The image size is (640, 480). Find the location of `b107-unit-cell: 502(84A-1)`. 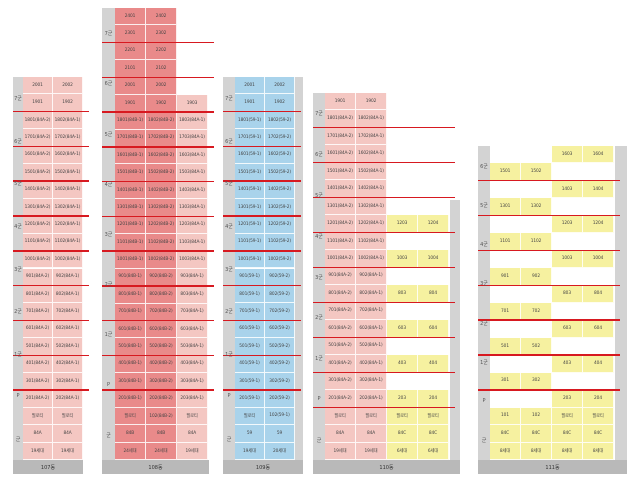

b107-unit-cell: 502(84A-1) is located at coordinates (68, 347).